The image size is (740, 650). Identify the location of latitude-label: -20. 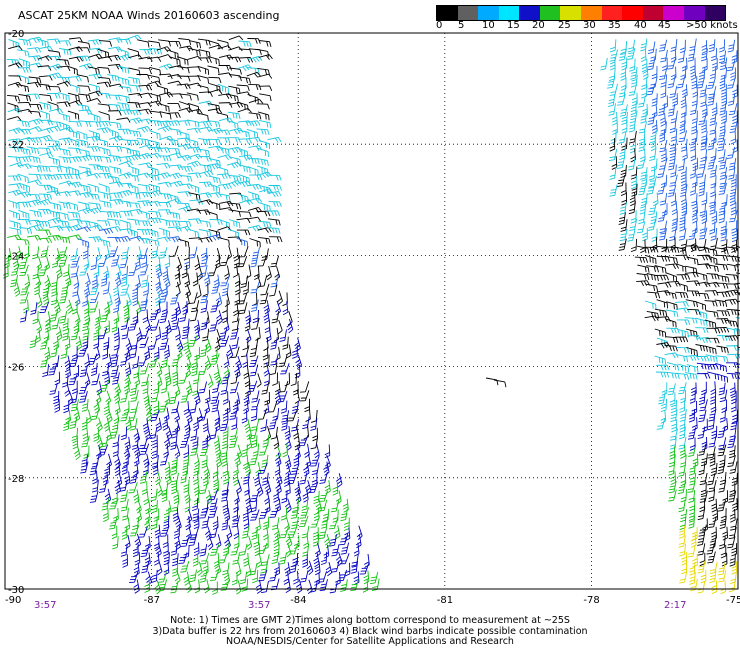
(16, 34).